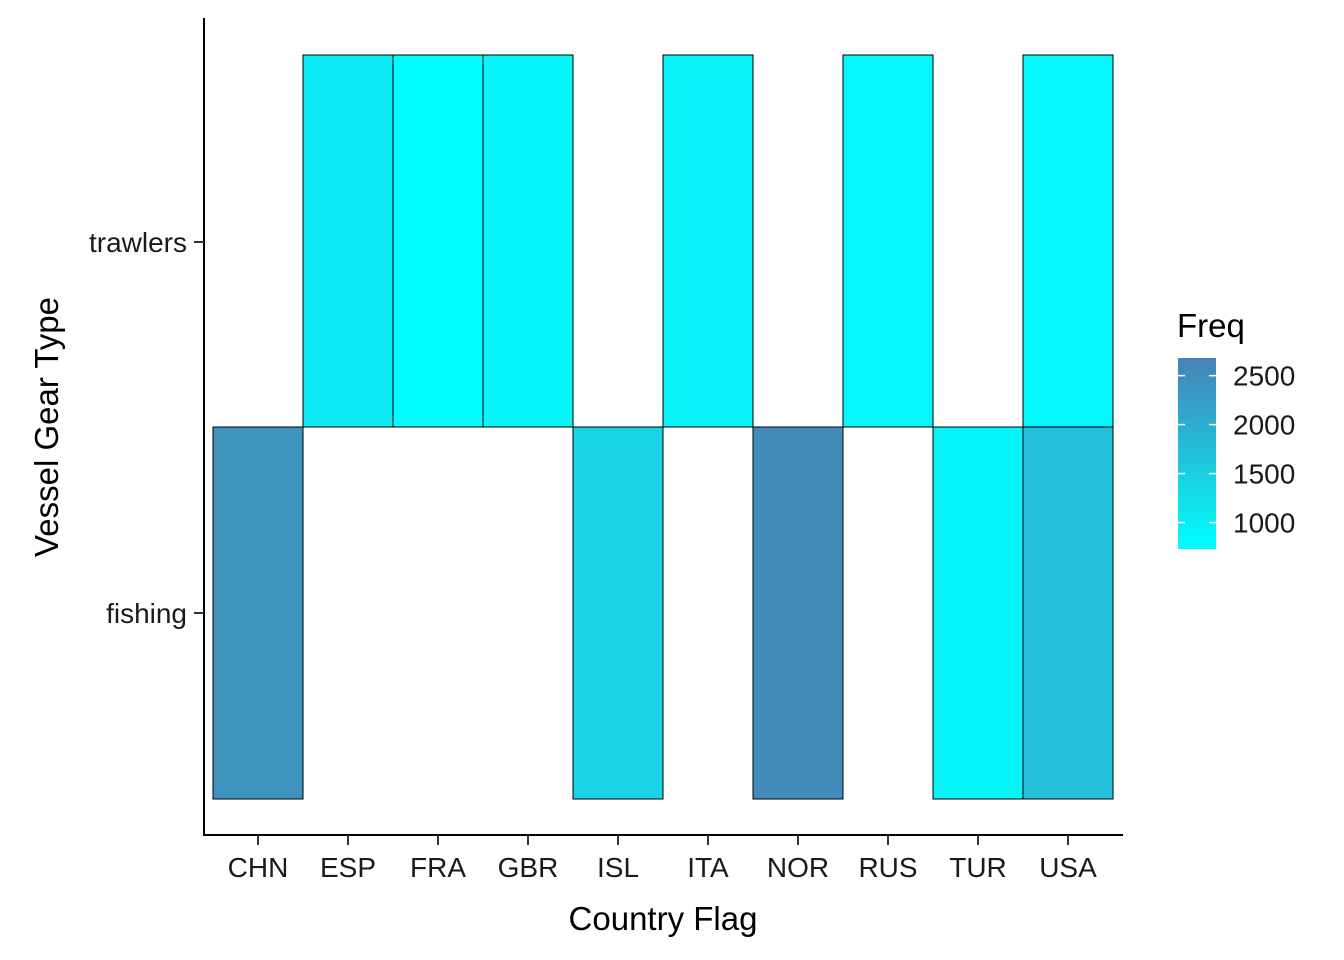  Describe the element at coordinates (1068, 241) in the screenshot. I see `heatmap-cell-usa-trawlers` at that location.